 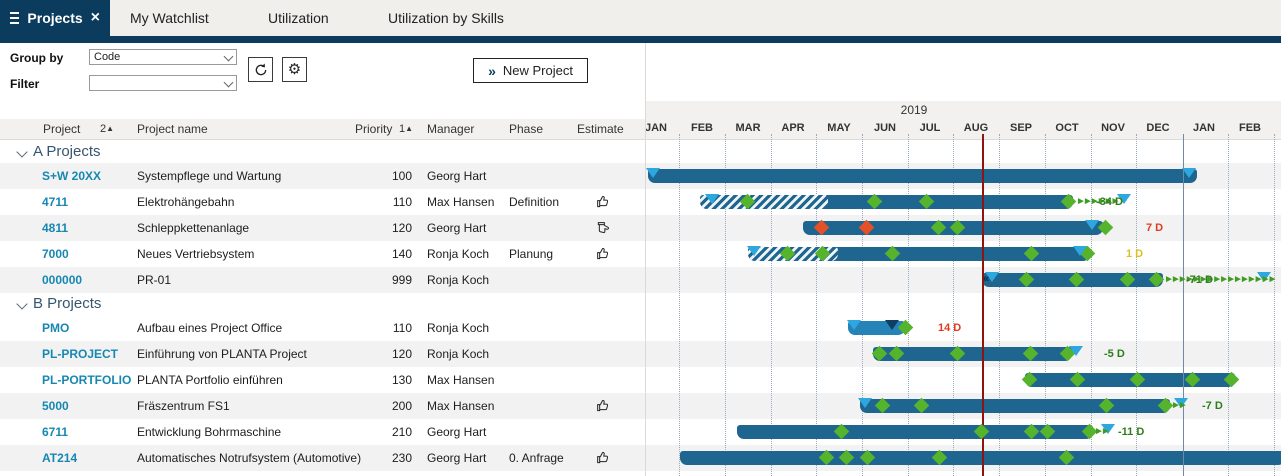 I want to click on column-header-phase: Phase, so click(x=526, y=129).